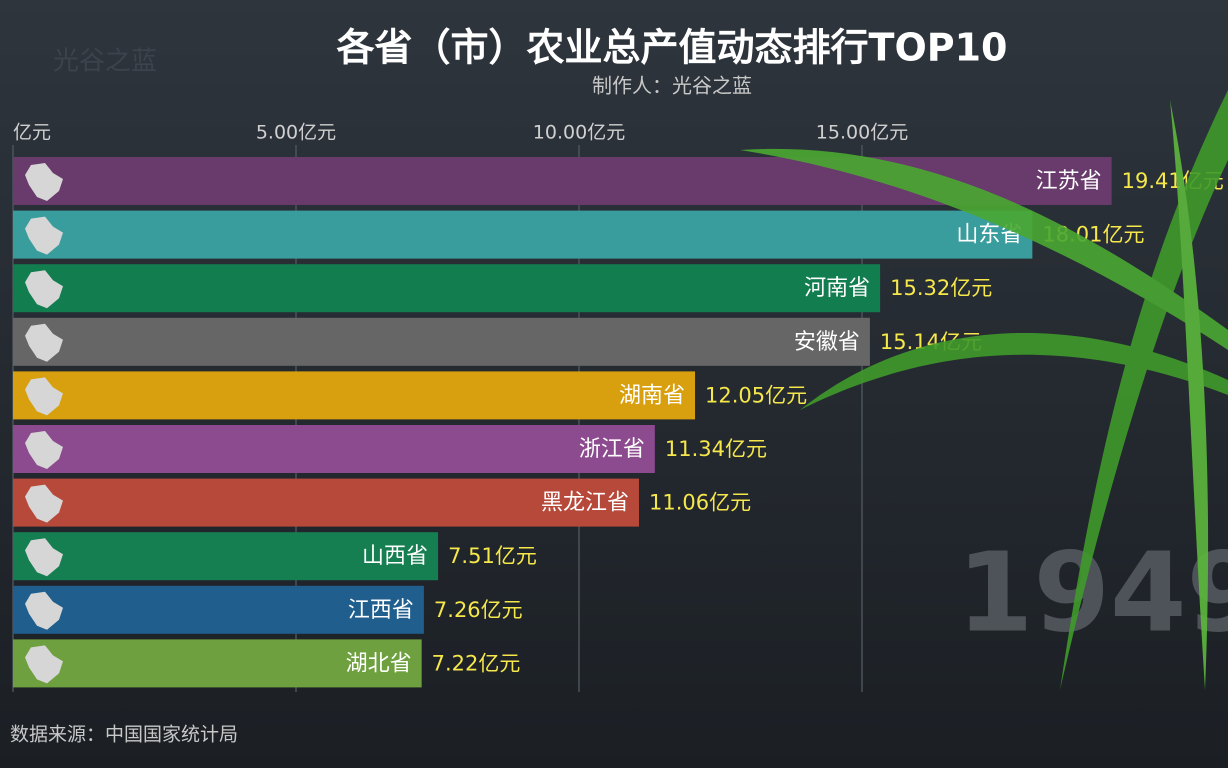 This screenshot has height=768, width=1228. Describe the element at coordinates (941, 288) in the screenshot. I see `value-label: 15.32亿元` at that location.